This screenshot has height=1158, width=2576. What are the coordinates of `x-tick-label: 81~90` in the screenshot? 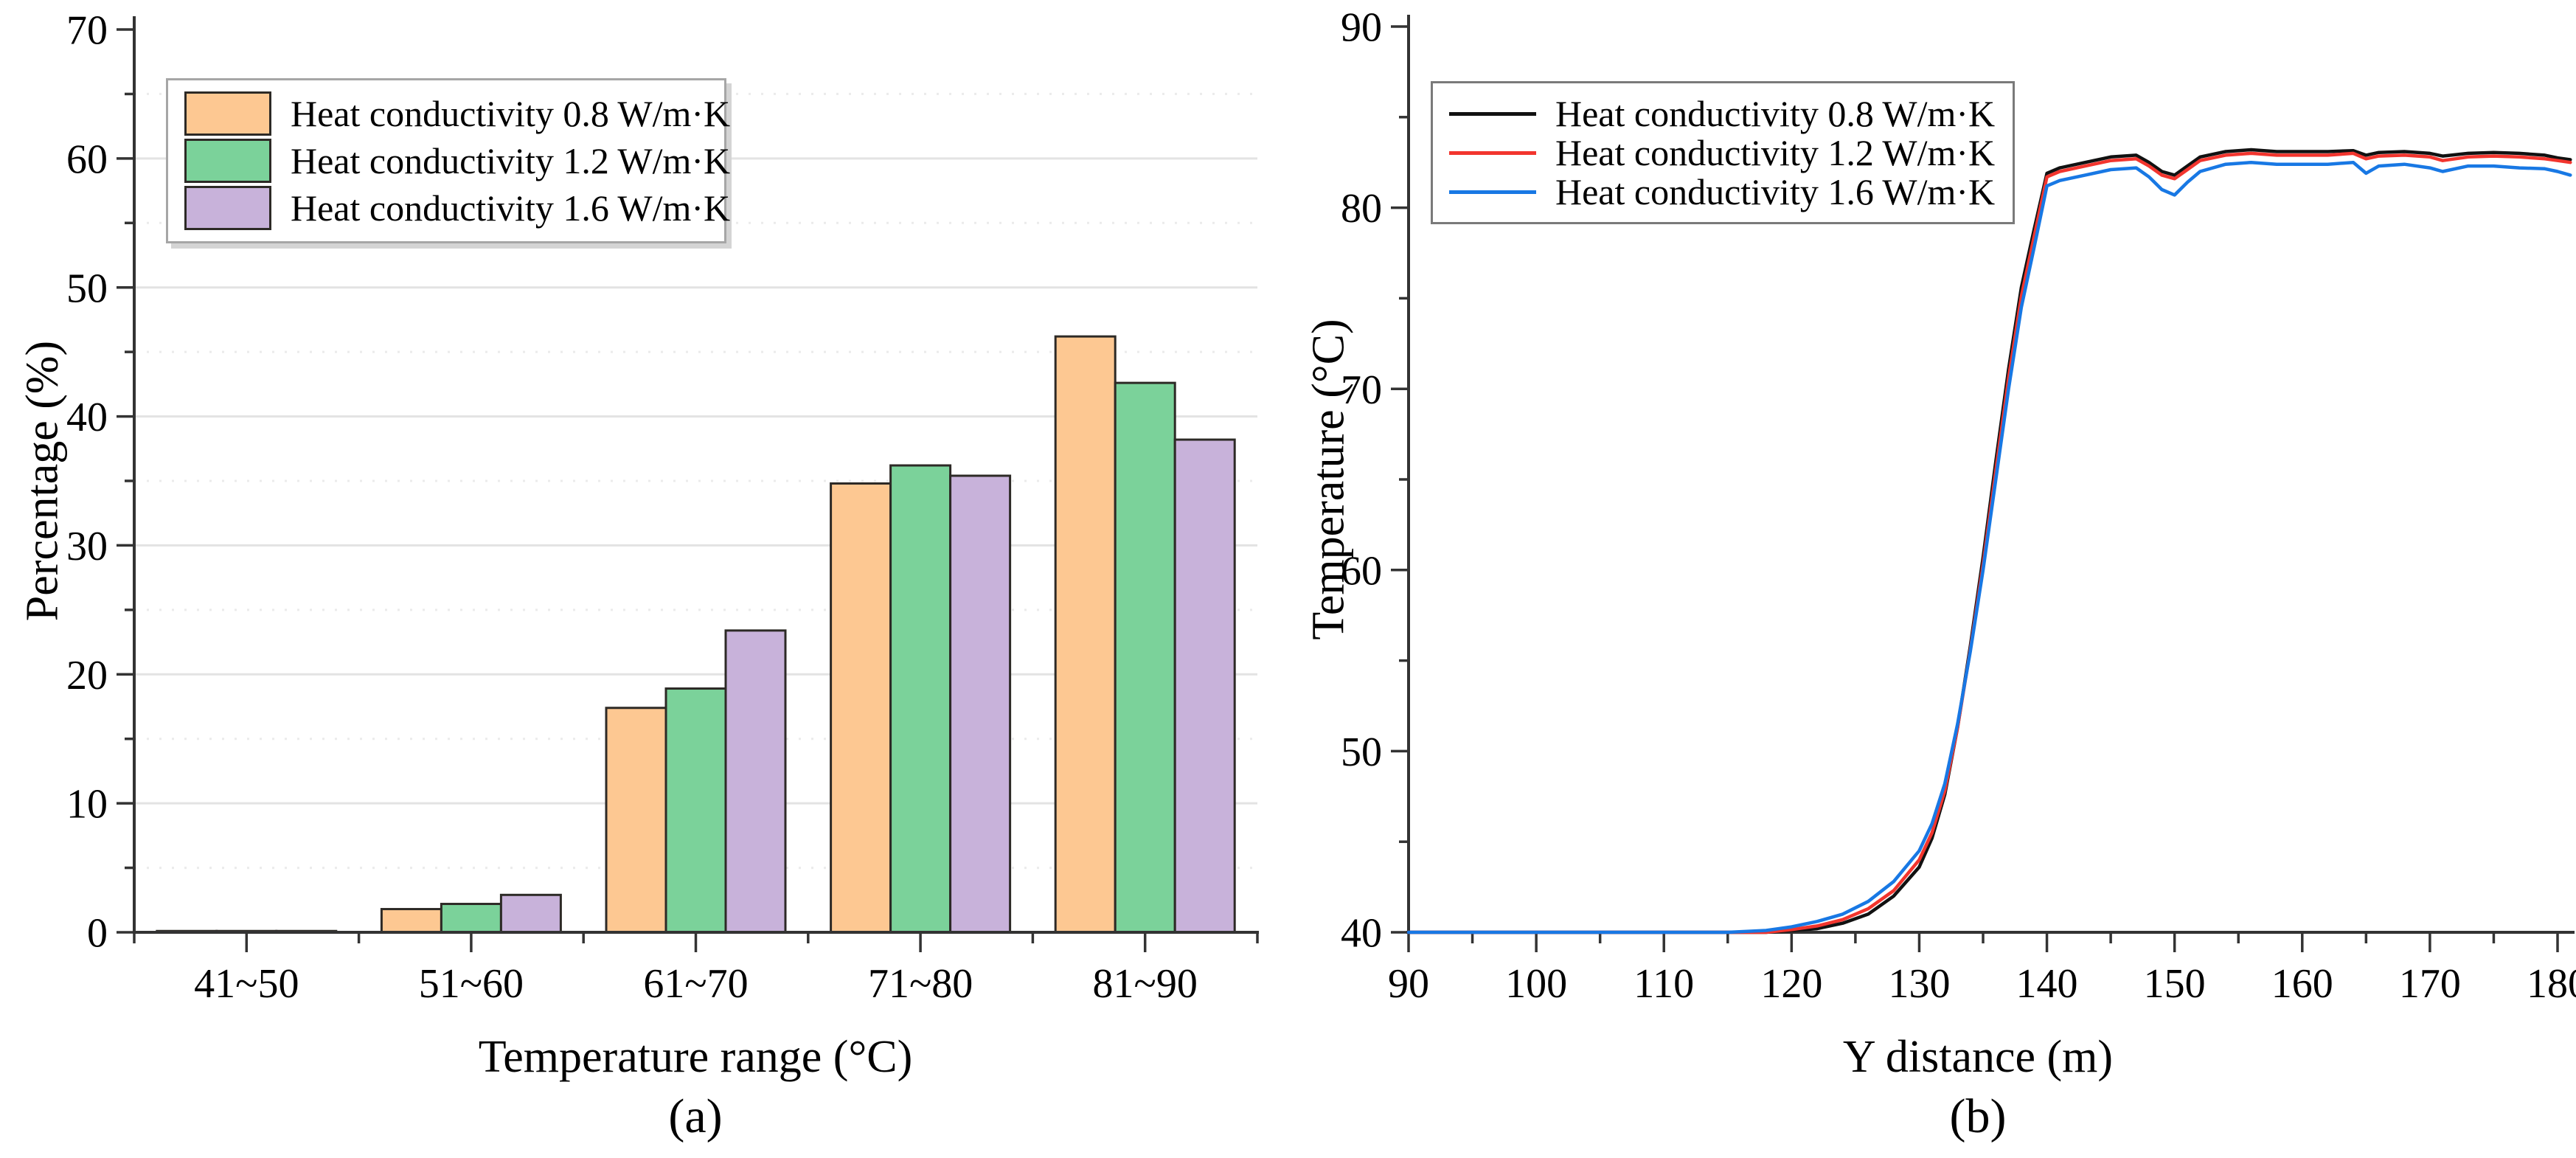 It's located at (1145, 984).